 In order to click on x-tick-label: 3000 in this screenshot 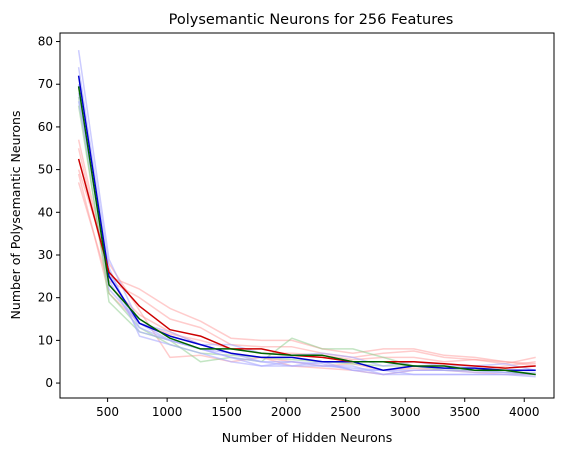, I will do `click(405, 412)`.